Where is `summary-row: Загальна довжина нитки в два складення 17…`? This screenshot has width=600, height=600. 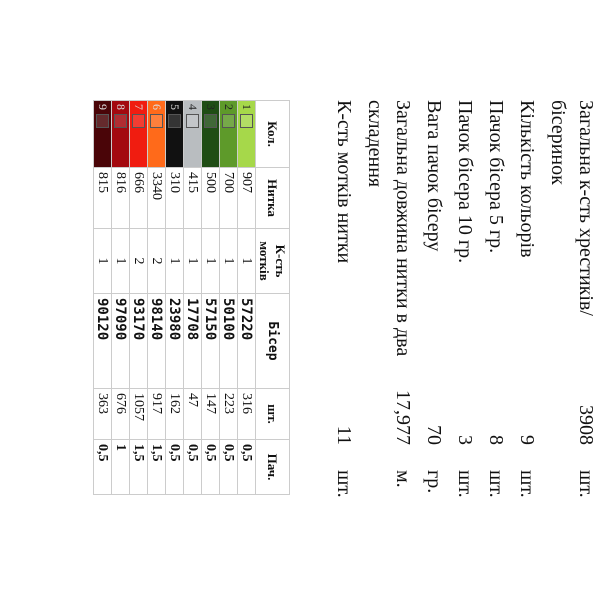 summary-row: Загальна довжина нитки в два складення 17… is located at coordinates (389, 350).